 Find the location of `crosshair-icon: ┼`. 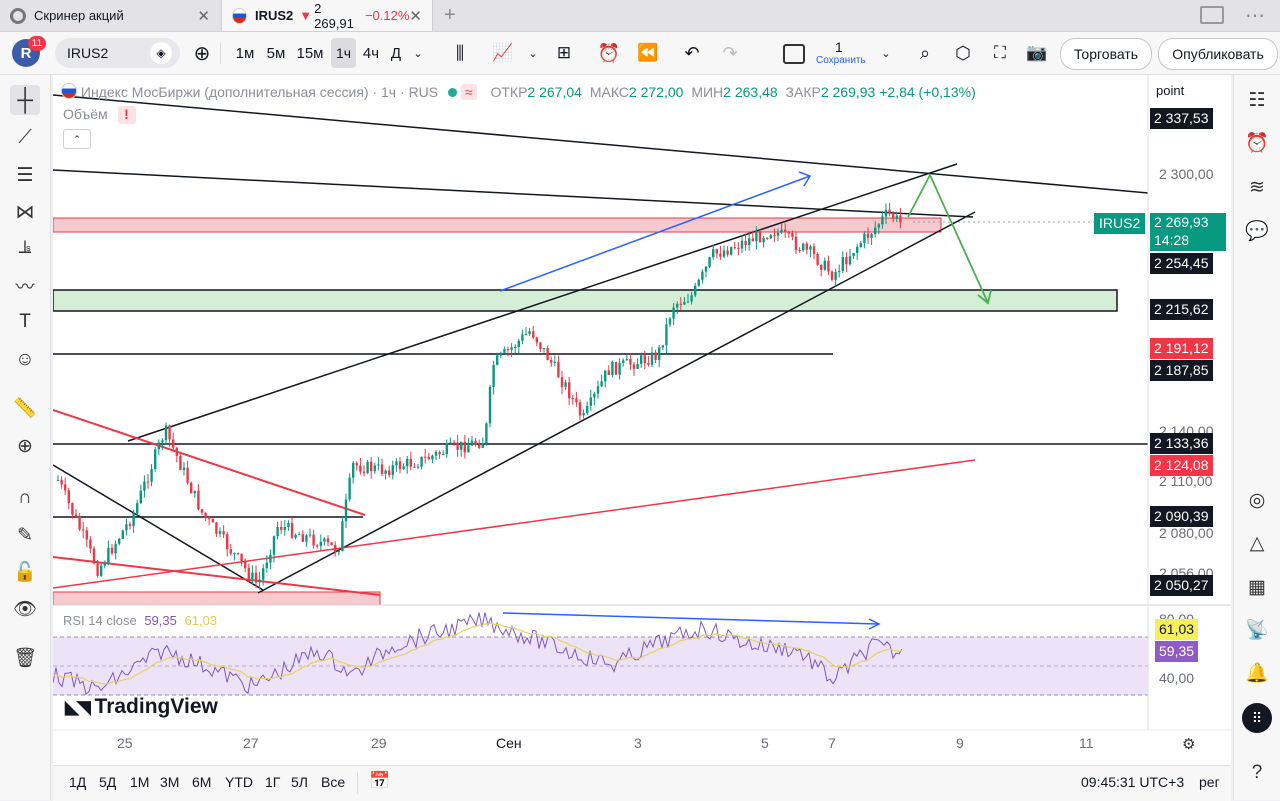

crosshair-icon: ┼ is located at coordinates (25, 100).